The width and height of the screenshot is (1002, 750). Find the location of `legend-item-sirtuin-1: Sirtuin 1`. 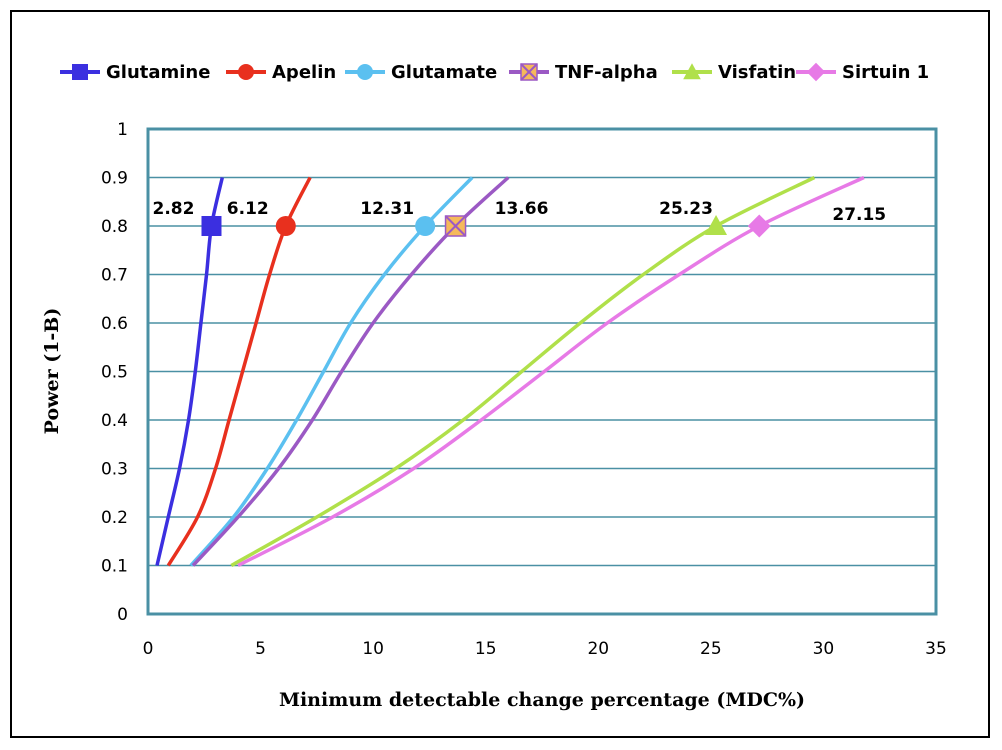

legend-item-sirtuin-1: Sirtuin 1 is located at coordinates (862, 72).